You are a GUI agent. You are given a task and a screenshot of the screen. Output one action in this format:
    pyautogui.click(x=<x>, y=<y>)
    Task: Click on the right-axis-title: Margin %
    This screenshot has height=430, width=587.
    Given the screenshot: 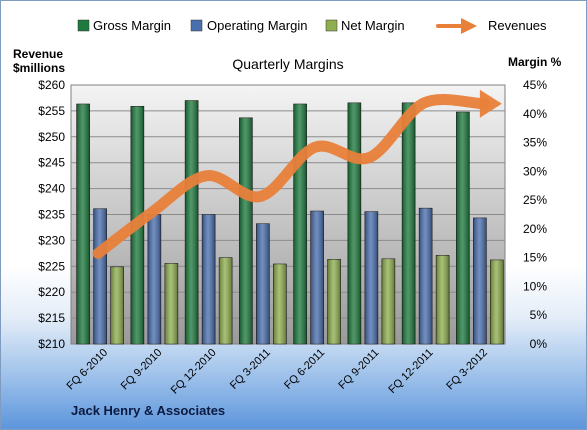 What is the action you would take?
    pyautogui.click(x=535, y=62)
    